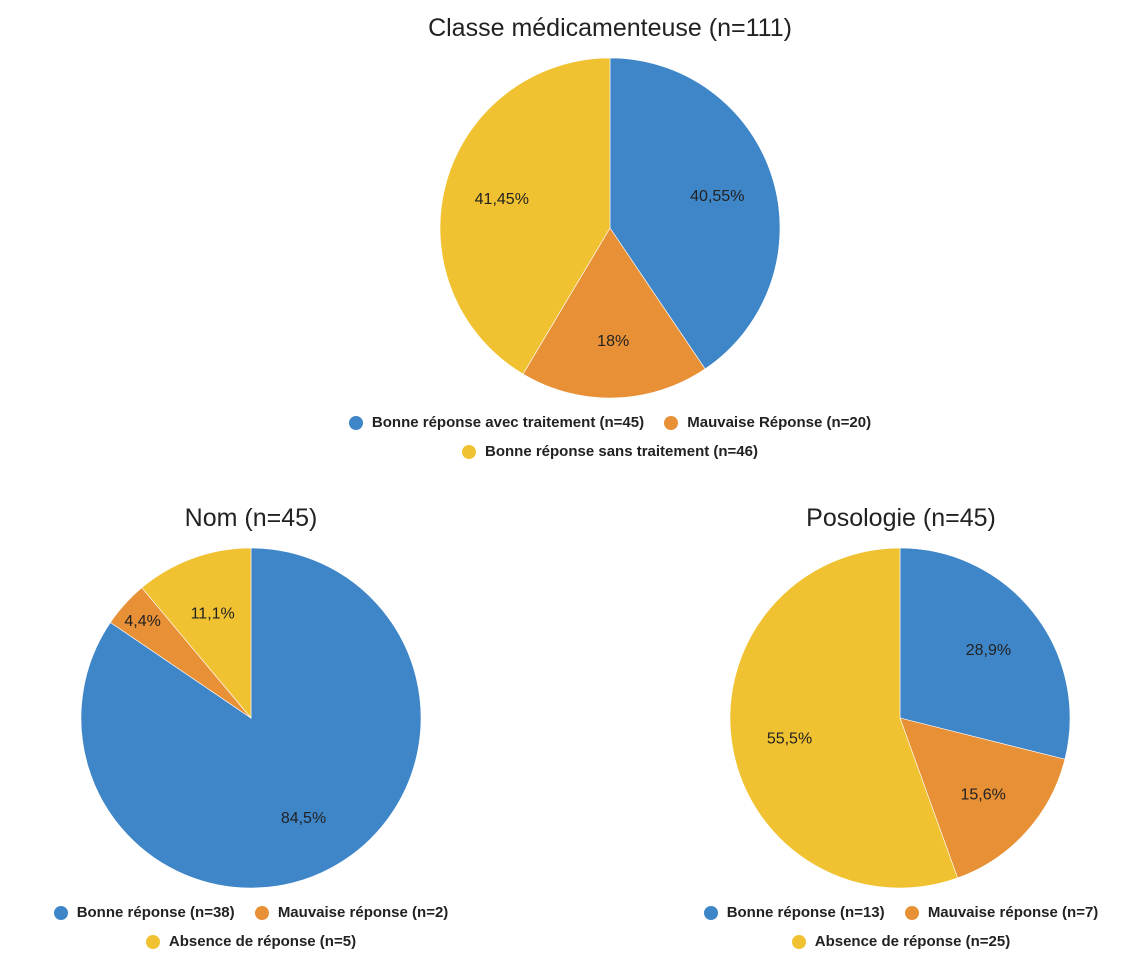  What do you see at coordinates (251, 518) in the screenshot?
I see `chart-title-nom: Nom (n=45)` at bounding box center [251, 518].